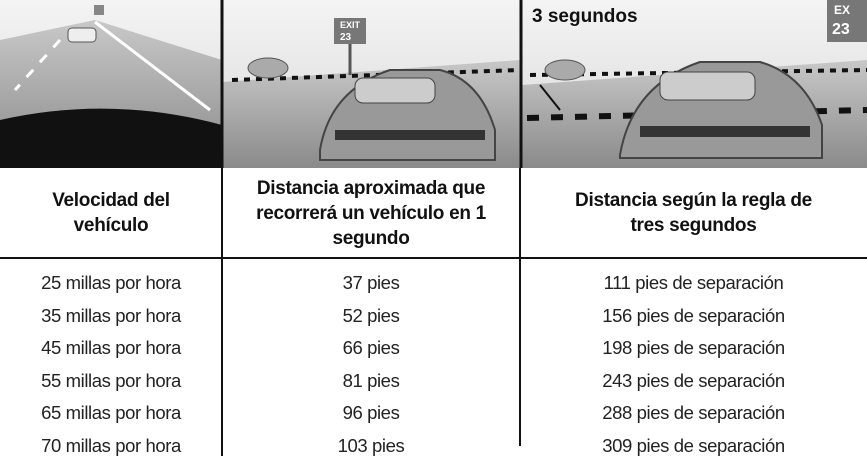 This screenshot has height=466, width=867. What do you see at coordinates (371, 348) in the screenshot?
I see `table-cell: 66 pies` at bounding box center [371, 348].